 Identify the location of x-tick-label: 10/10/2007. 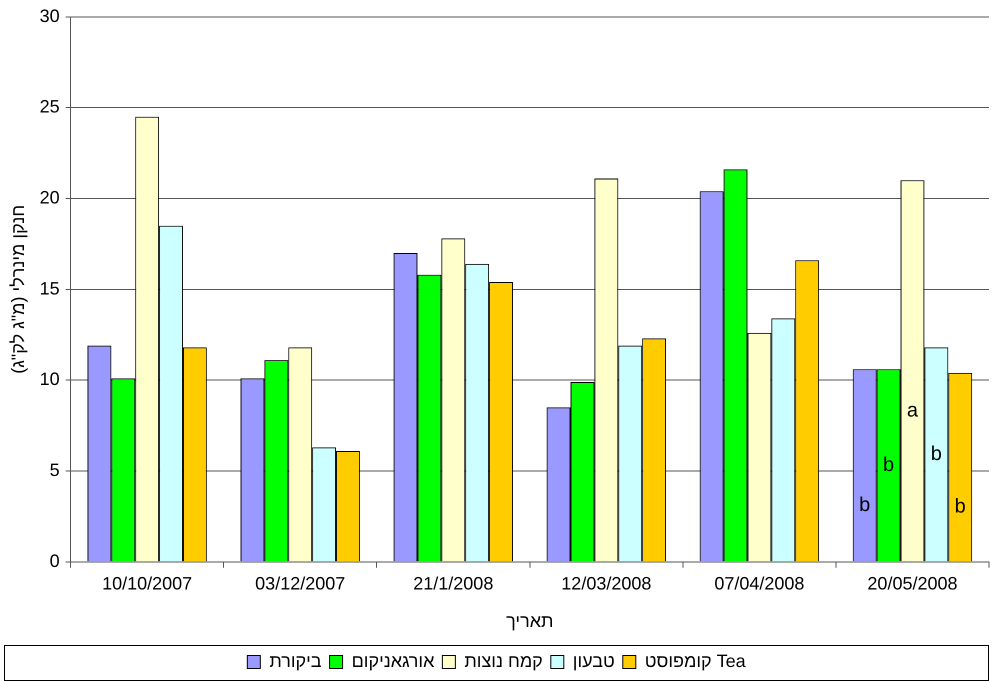
(147, 584).